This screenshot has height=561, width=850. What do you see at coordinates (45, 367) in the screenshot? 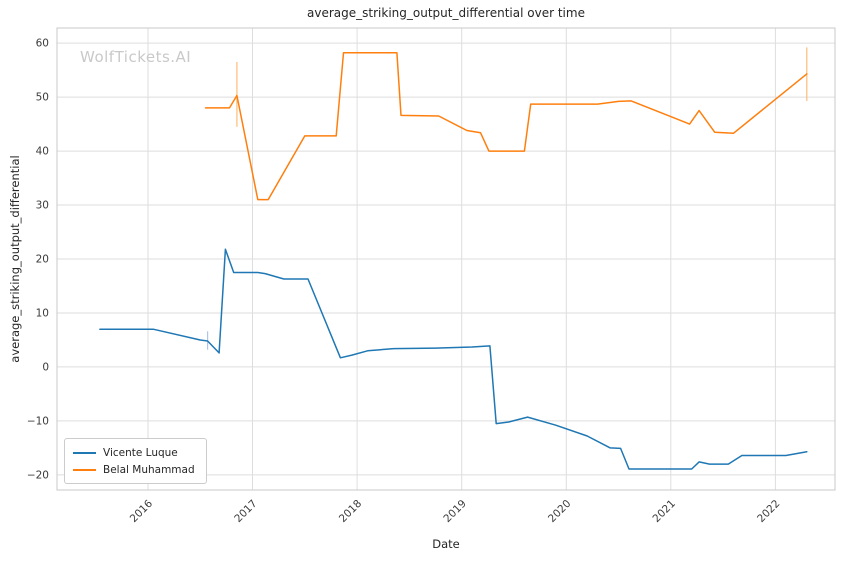
I see `svg-text: 0` at bounding box center [45, 367].